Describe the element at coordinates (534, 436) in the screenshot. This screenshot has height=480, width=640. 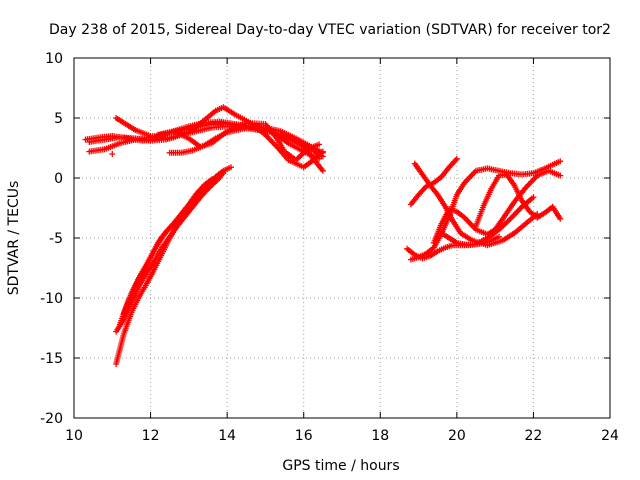
I see `x-tick-label: 22` at that location.